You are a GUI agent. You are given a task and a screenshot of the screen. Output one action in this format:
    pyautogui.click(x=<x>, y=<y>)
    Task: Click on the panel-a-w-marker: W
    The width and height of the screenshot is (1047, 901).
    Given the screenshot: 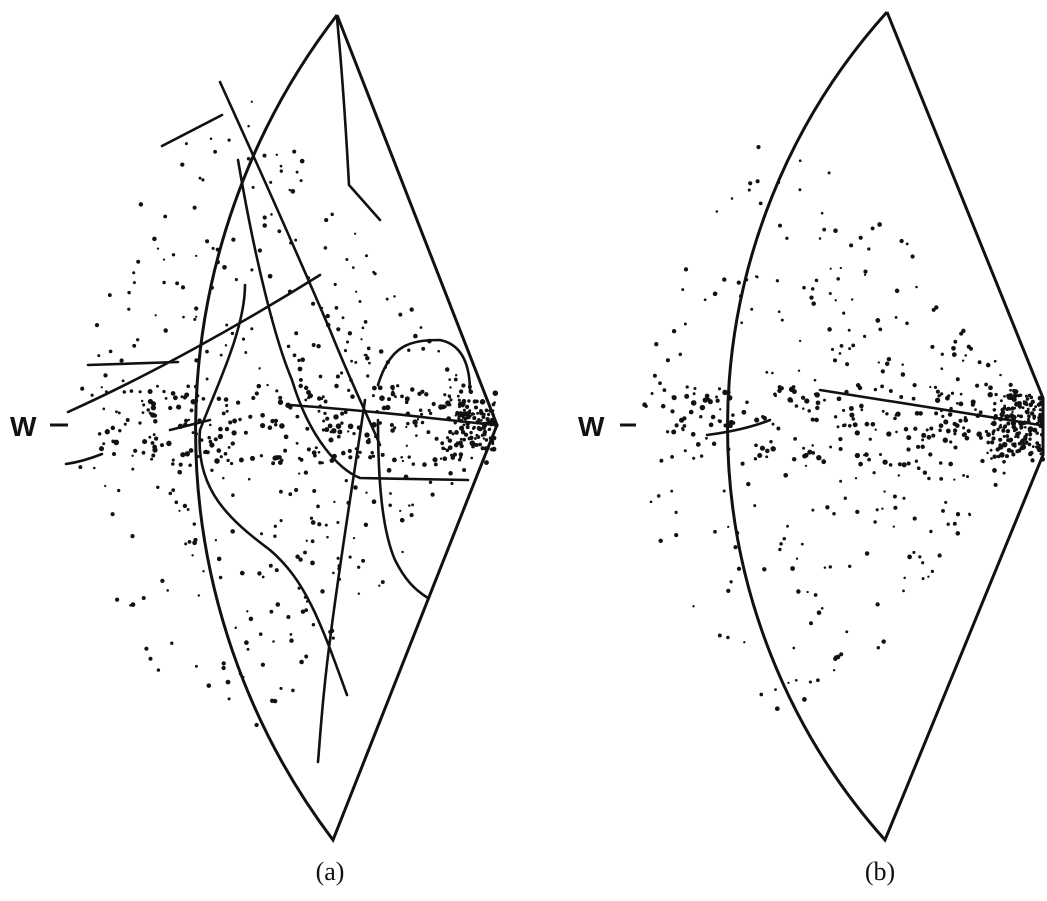 What is the action you would take?
    pyautogui.click(x=23, y=426)
    